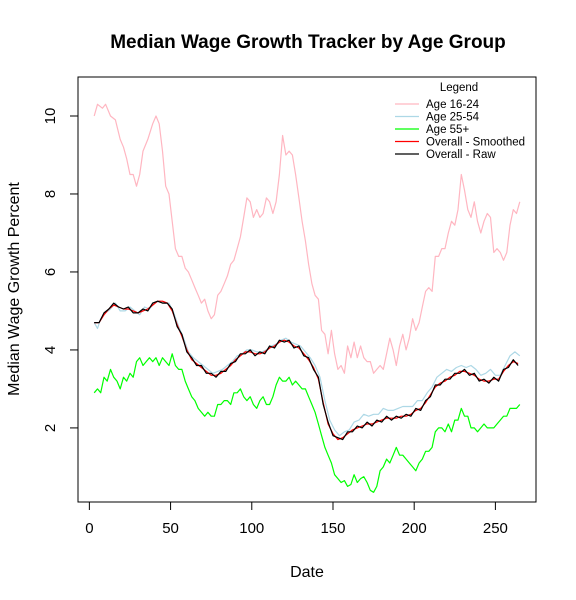 This screenshot has height=600, width=576. I want to click on legend-label-age-25-54: Age 25-54, so click(453, 118).